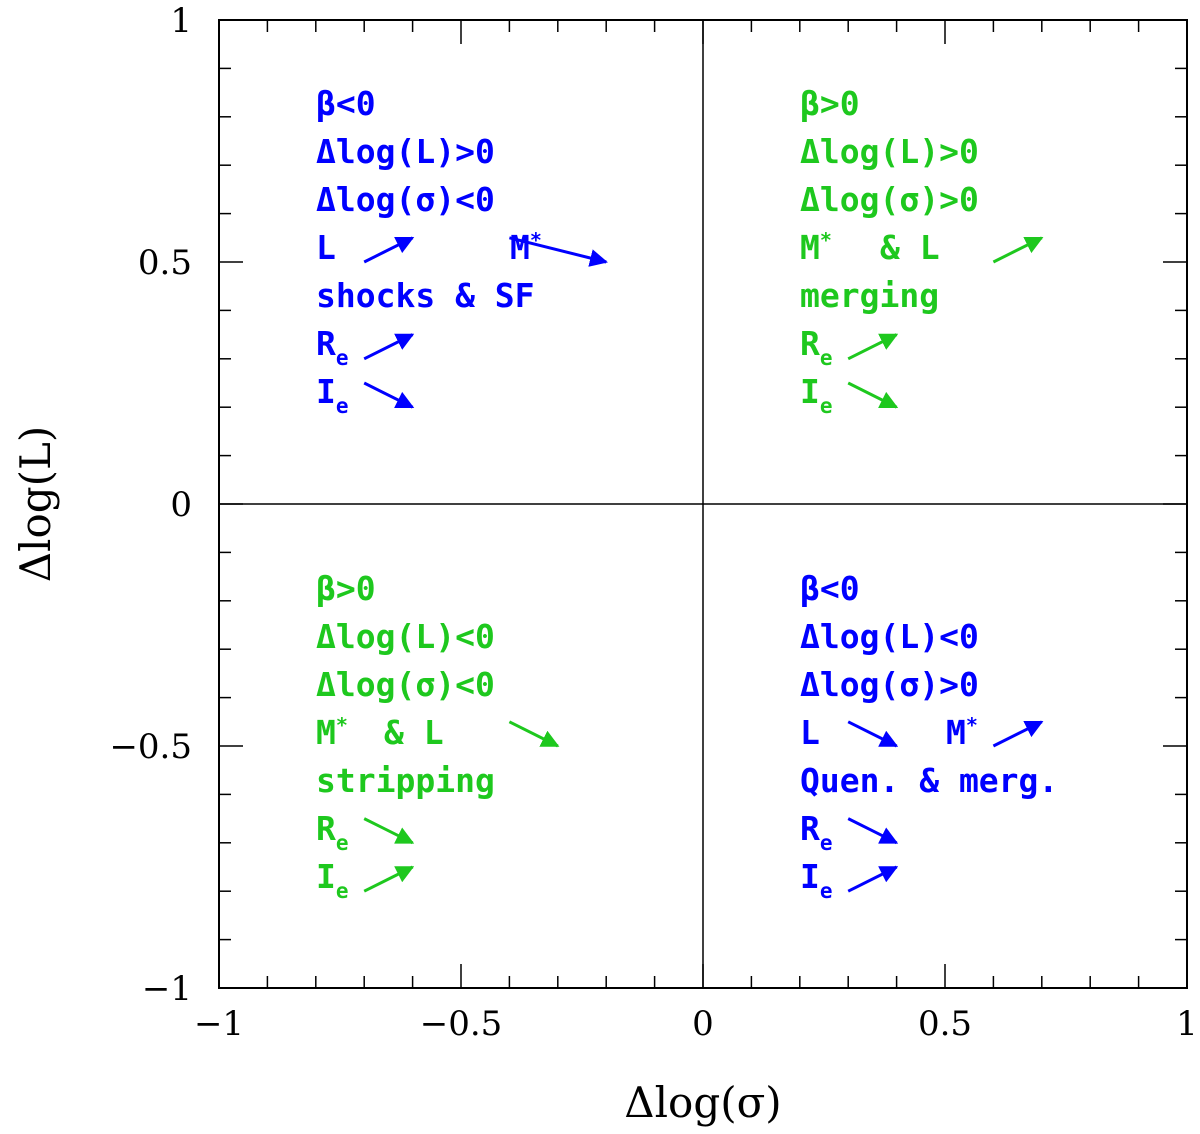 Image resolution: width=1200 pixels, height=1134 pixels. What do you see at coordinates (405, 780) in the screenshot?
I see `process-label: stripping` at bounding box center [405, 780].